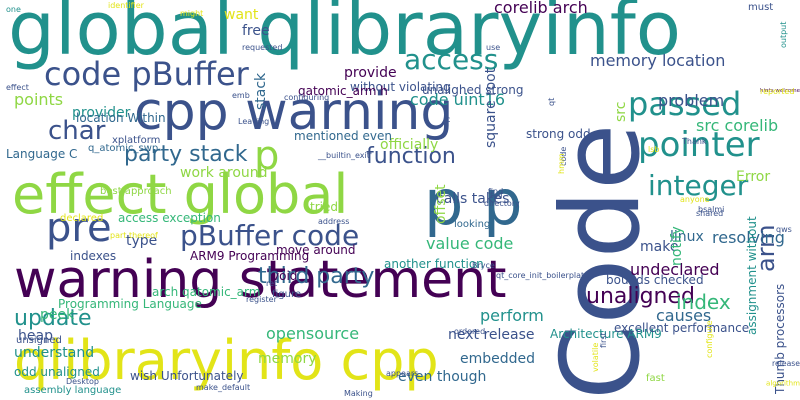  What do you see at coordinates (655, 378) in the screenshot?
I see `cloud-word: fast` at bounding box center [655, 378].